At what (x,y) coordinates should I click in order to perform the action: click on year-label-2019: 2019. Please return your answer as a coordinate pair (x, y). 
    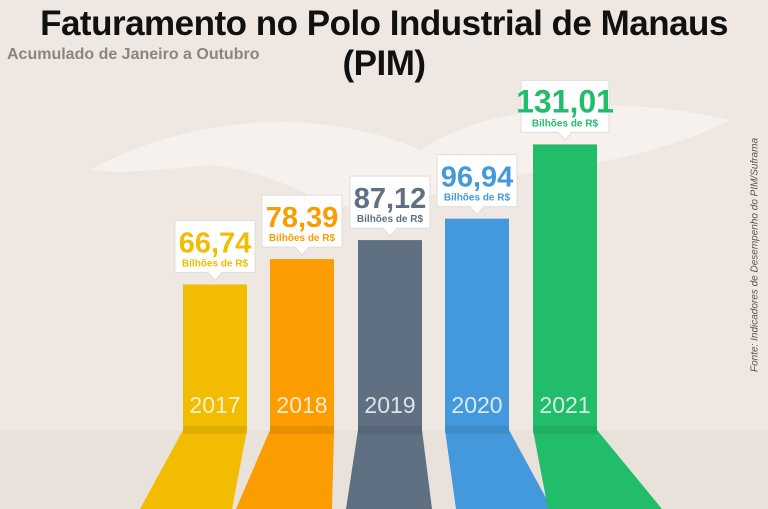
    Looking at the image, I should click on (389, 405).